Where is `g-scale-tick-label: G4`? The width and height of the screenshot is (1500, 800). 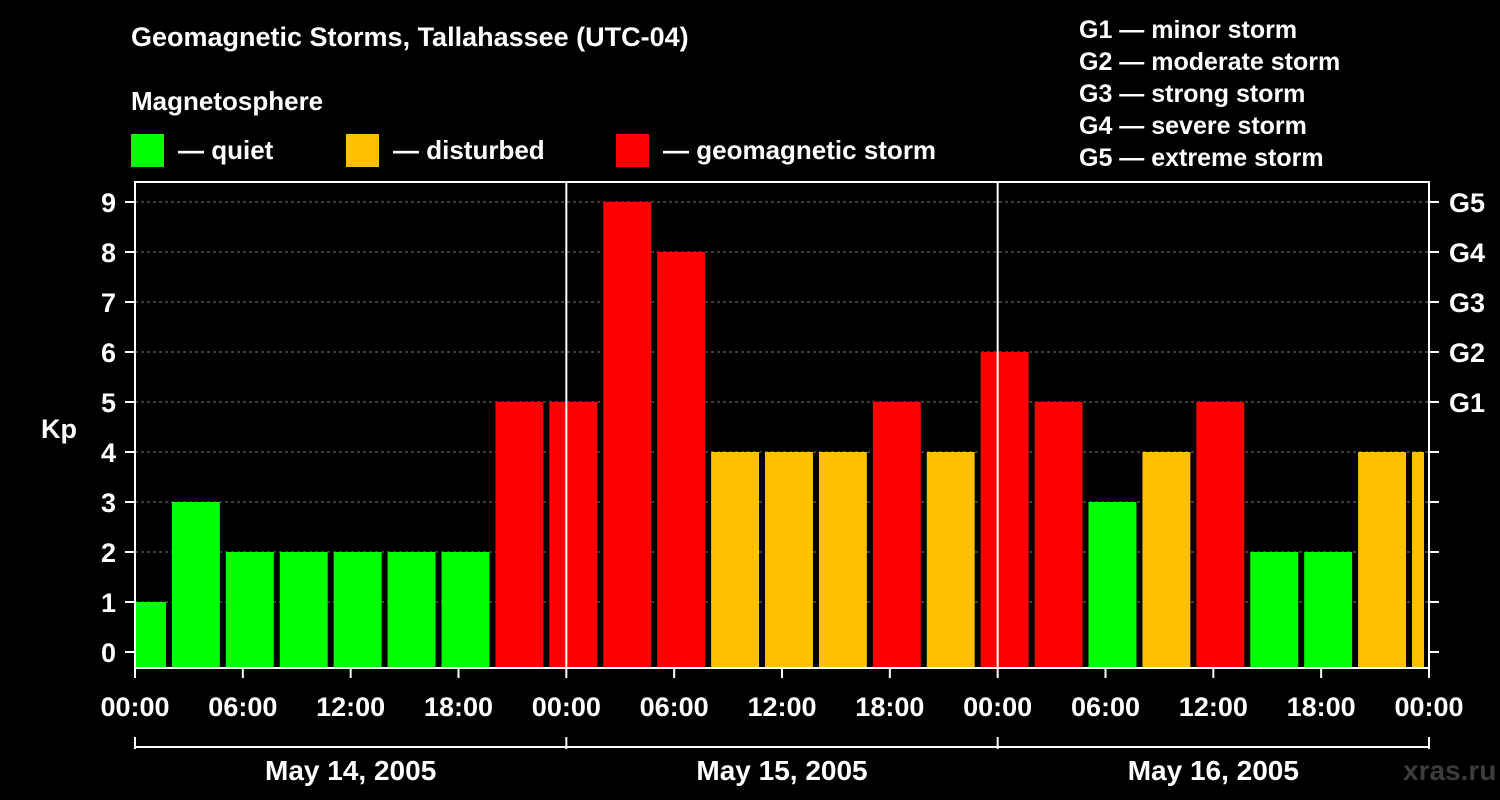
g-scale-tick-label: G4 is located at coordinates (1467, 253).